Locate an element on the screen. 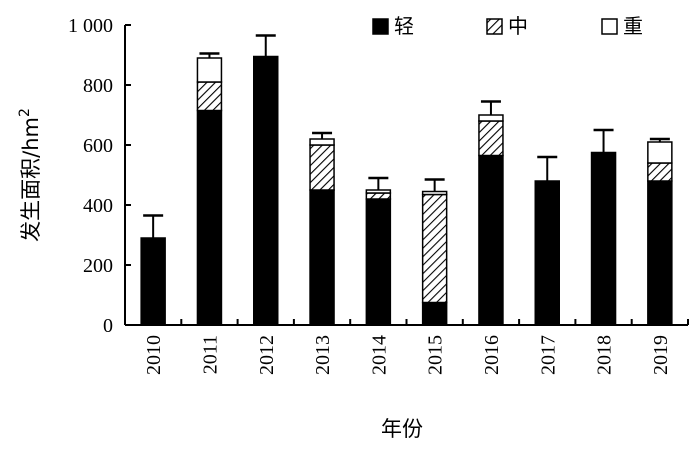 The width and height of the screenshot is (700, 449). x-tick-label: 2011 is located at coordinates (210, 354).